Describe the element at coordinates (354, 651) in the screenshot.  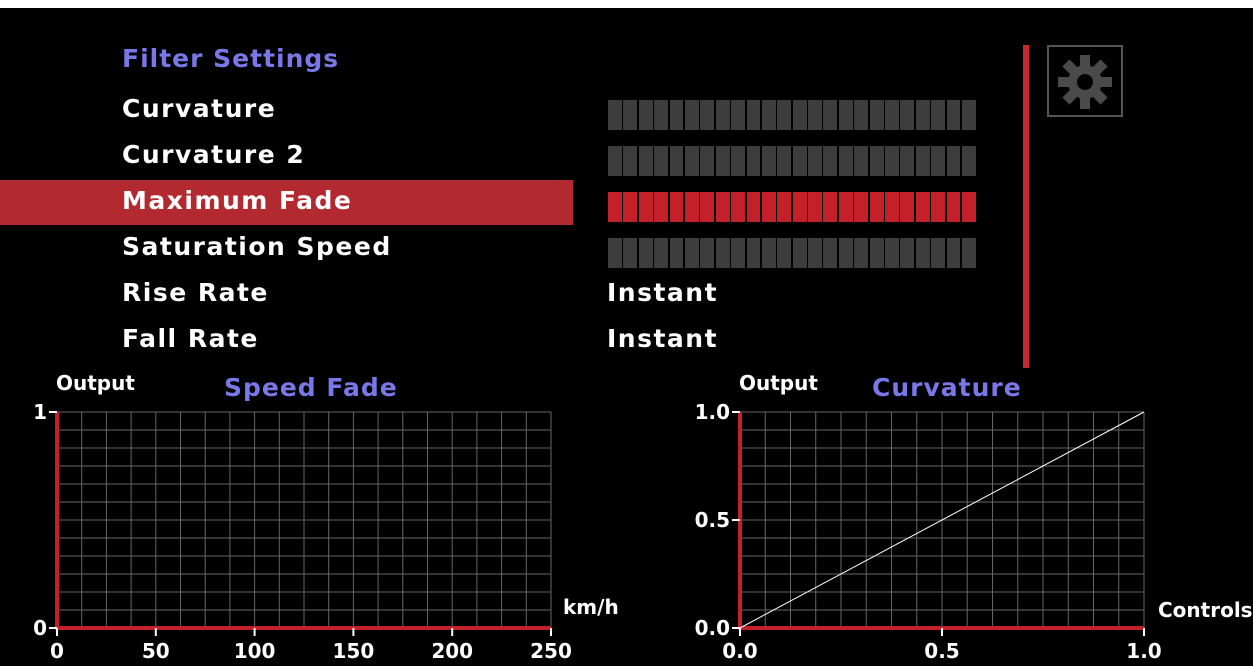
I see `chart-1-x-tick-label: 150` at that location.